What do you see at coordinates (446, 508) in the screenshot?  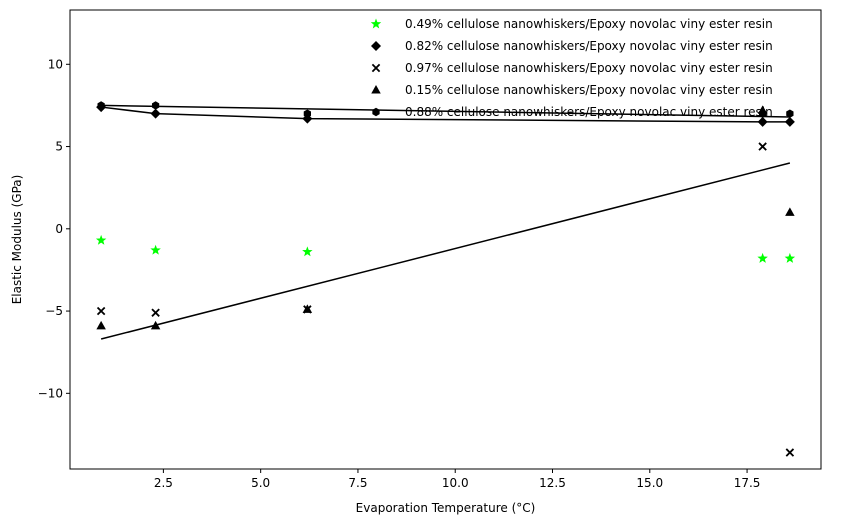 I see `x-axis-label: Evaporation Temperature (°C)` at bounding box center [446, 508].